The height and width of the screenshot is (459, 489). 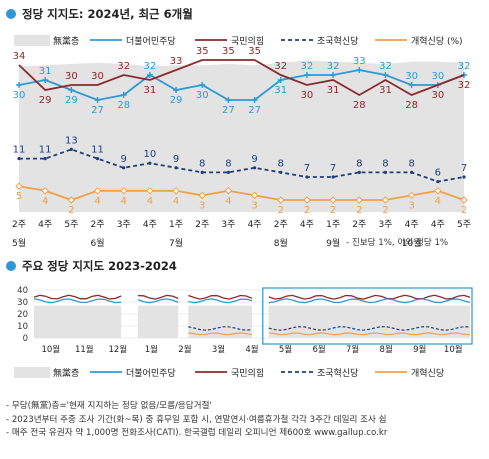 What do you see at coordinates (71, 210) in the screenshot?
I see `data-label-reform-2: 2` at bounding box center [71, 210].